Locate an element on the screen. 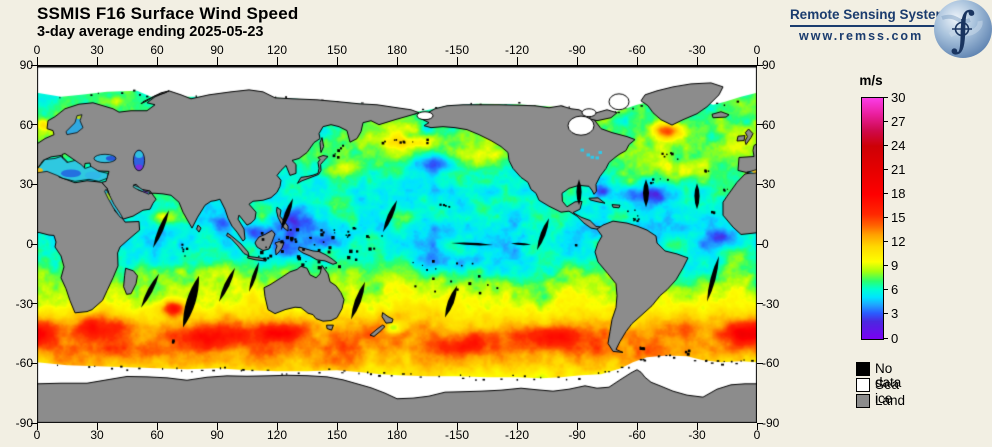 This screenshot has width=992, height=447. lon-tick-label-bottom: 150 is located at coordinates (337, 435).